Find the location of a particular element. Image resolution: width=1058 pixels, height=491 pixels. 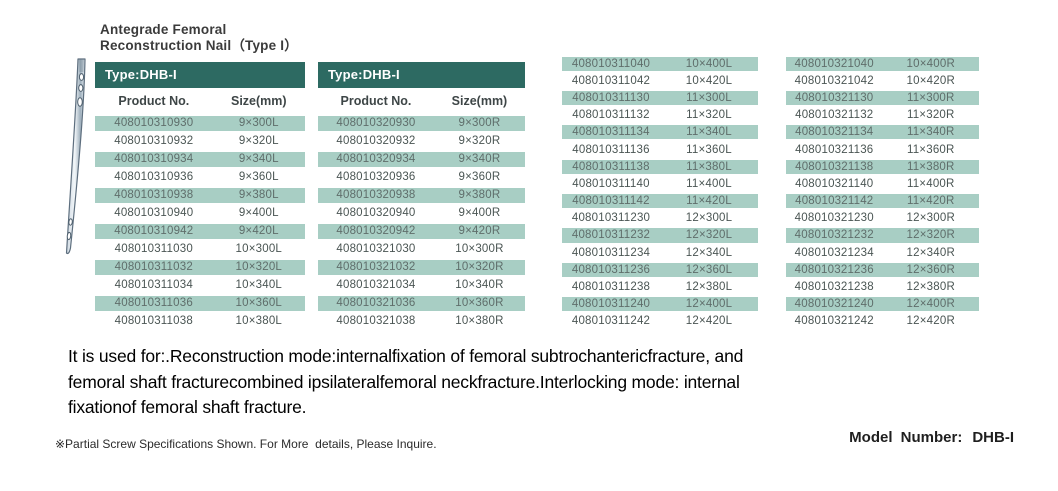

table-row: 408010321240 12×400R is located at coordinates (882, 304).